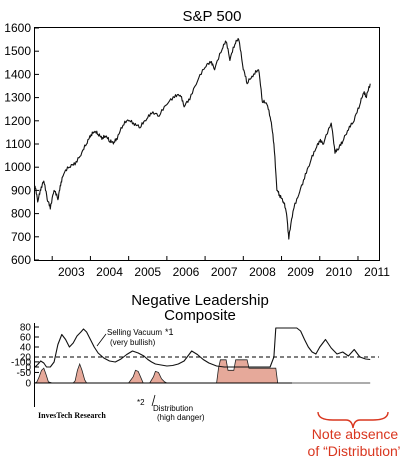 This screenshot has height=461, width=400. What do you see at coordinates (353, 420) in the screenshot?
I see `note-brace` at bounding box center [353, 420].